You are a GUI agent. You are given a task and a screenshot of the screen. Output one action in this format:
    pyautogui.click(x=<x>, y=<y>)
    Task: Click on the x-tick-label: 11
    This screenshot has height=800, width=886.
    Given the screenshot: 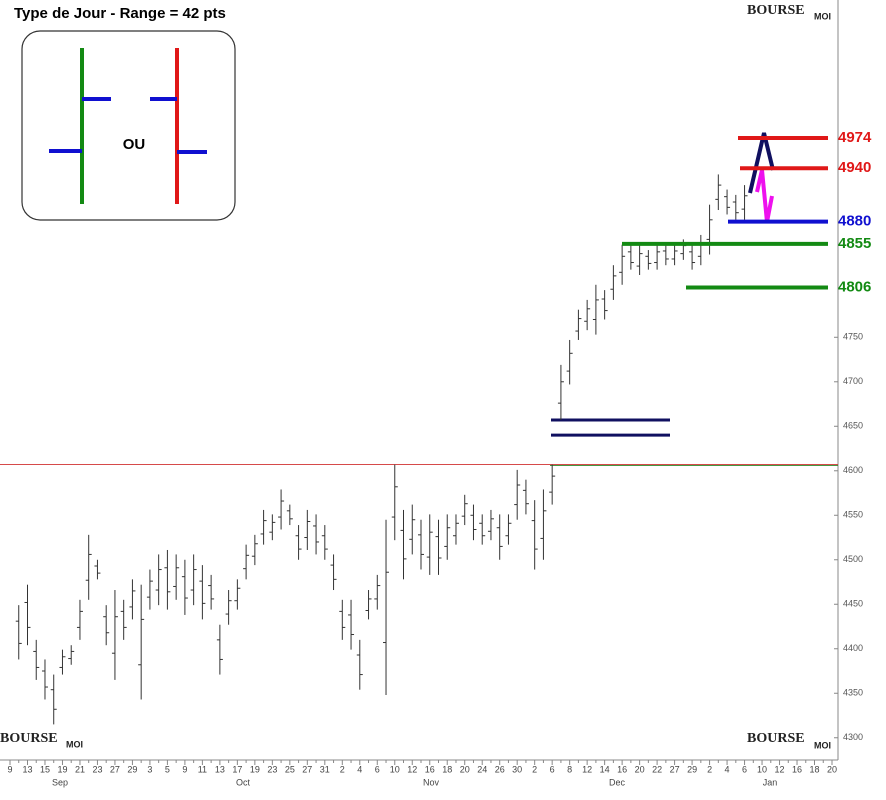 What is the action you would take?
    pyautogui.click(x=202, y=769)
    